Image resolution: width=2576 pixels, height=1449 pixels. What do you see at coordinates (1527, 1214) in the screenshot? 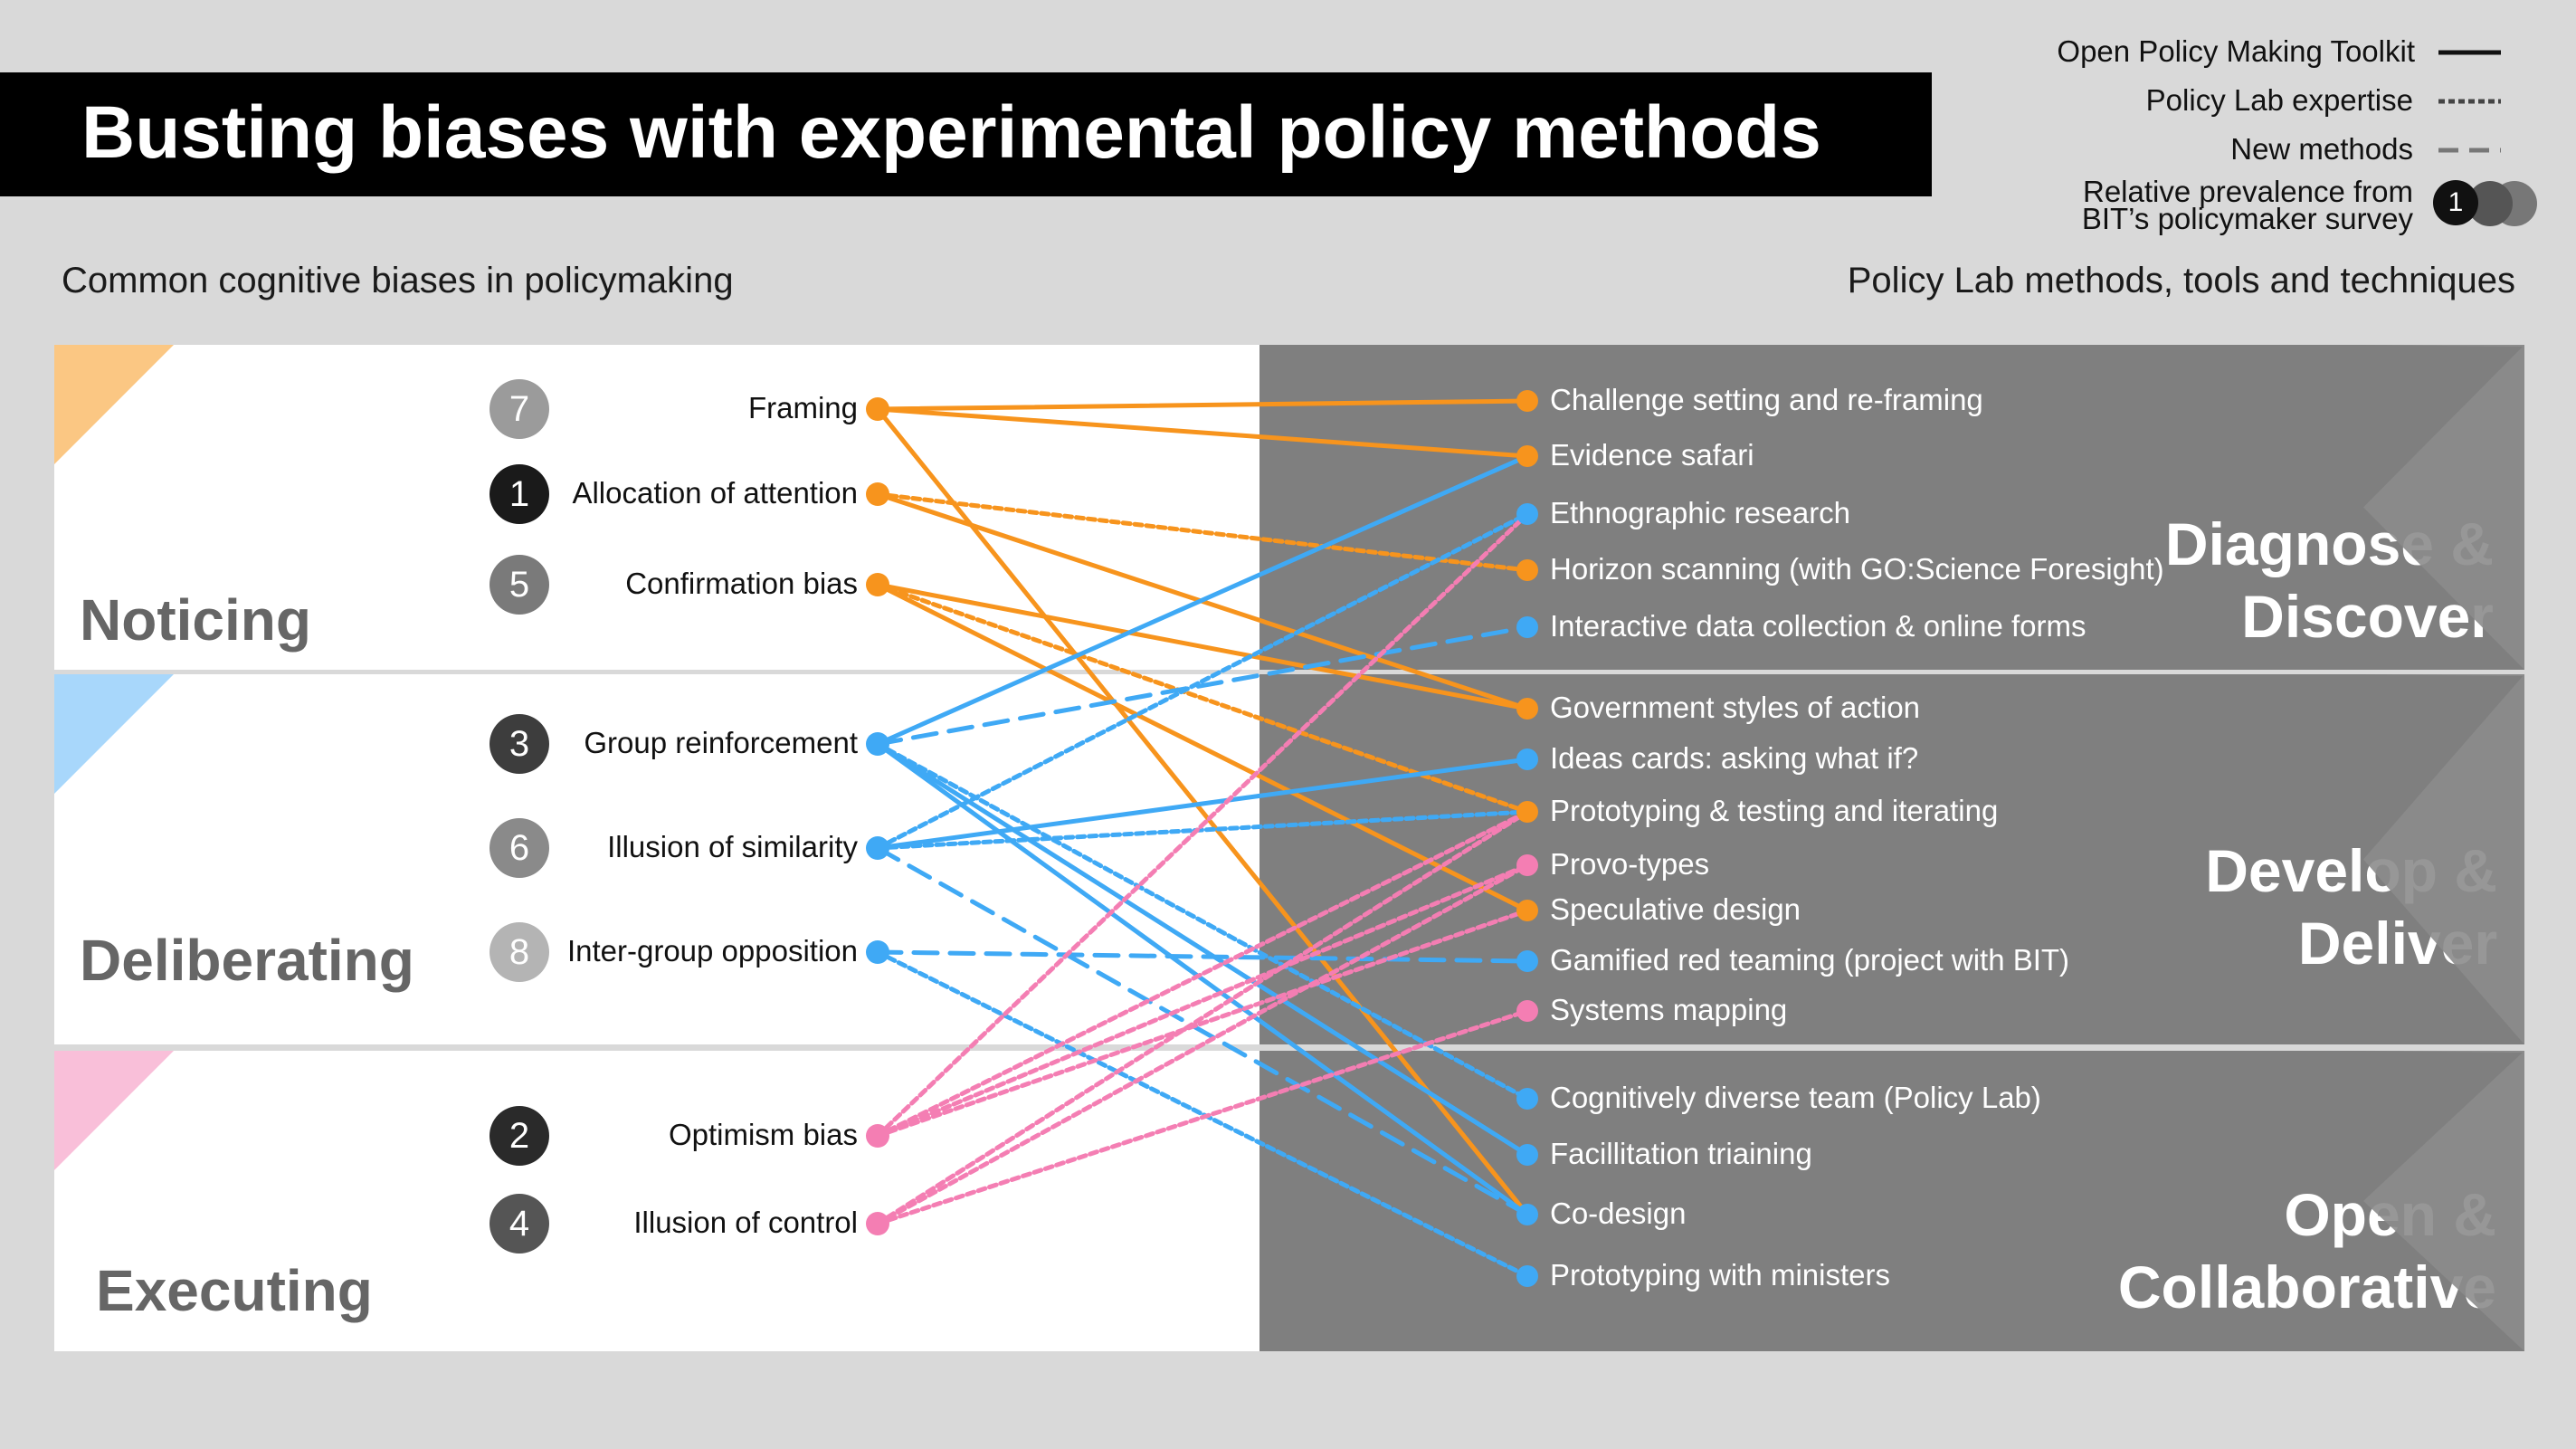
I see `method-dot-codesign` at bounding box center [1527, 1214].